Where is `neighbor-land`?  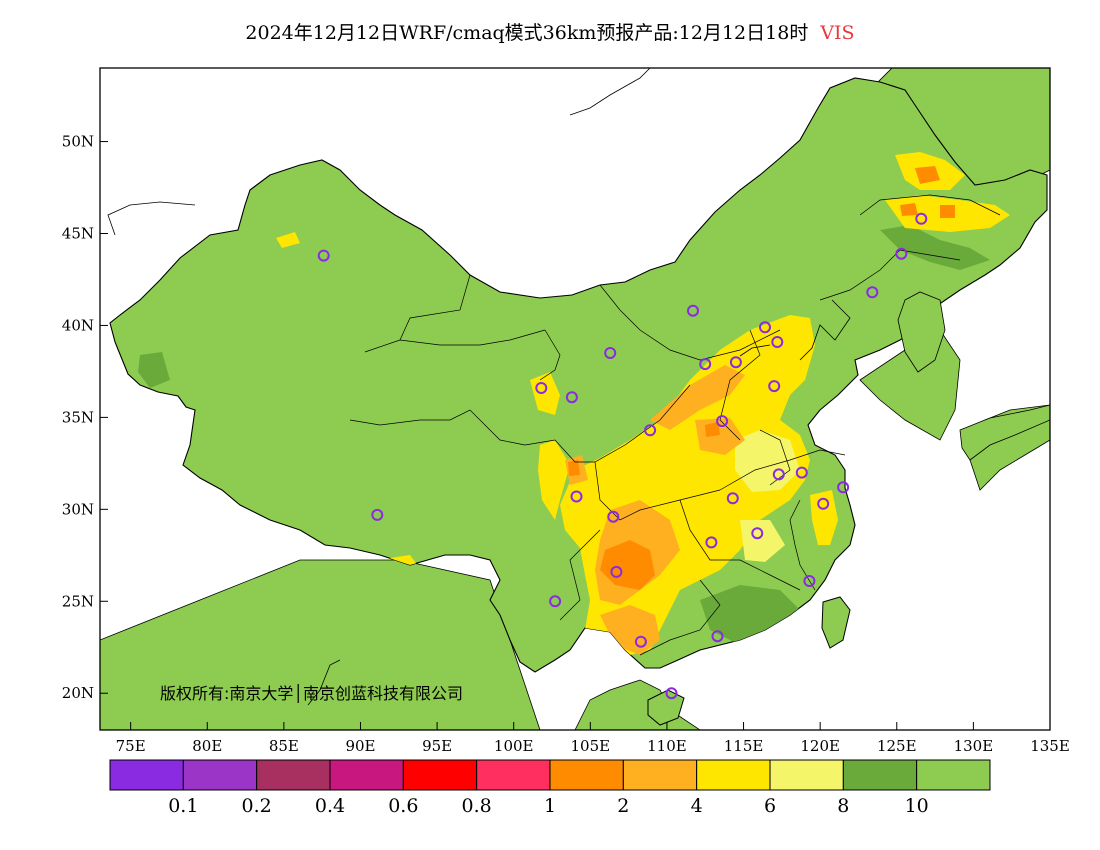
neighbor-land is located at coordinates (320, 644).